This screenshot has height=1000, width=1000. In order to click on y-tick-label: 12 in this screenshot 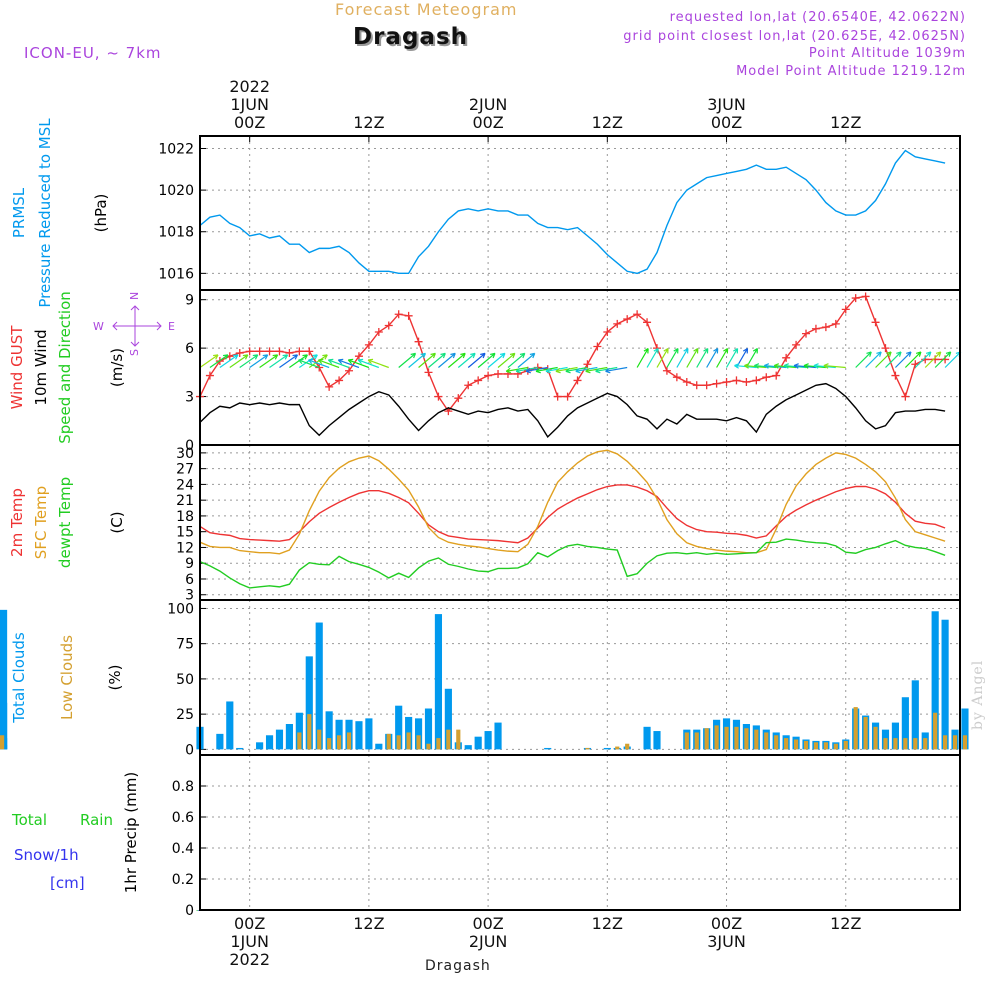, I will do `click(185, 548)`.